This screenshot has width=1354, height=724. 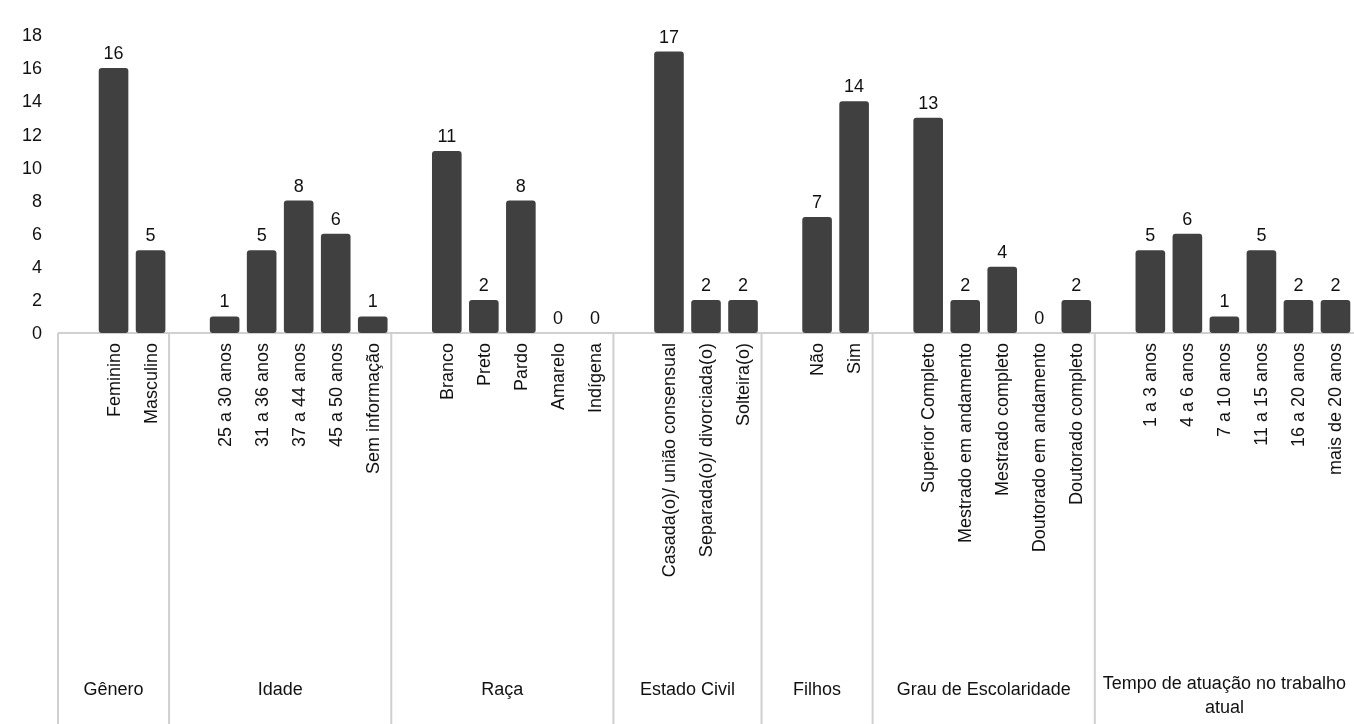 What do you see at coordinates (687, 689) in the screenshot?
I see `text: Estado Civil` at bounding box center [687, 689].